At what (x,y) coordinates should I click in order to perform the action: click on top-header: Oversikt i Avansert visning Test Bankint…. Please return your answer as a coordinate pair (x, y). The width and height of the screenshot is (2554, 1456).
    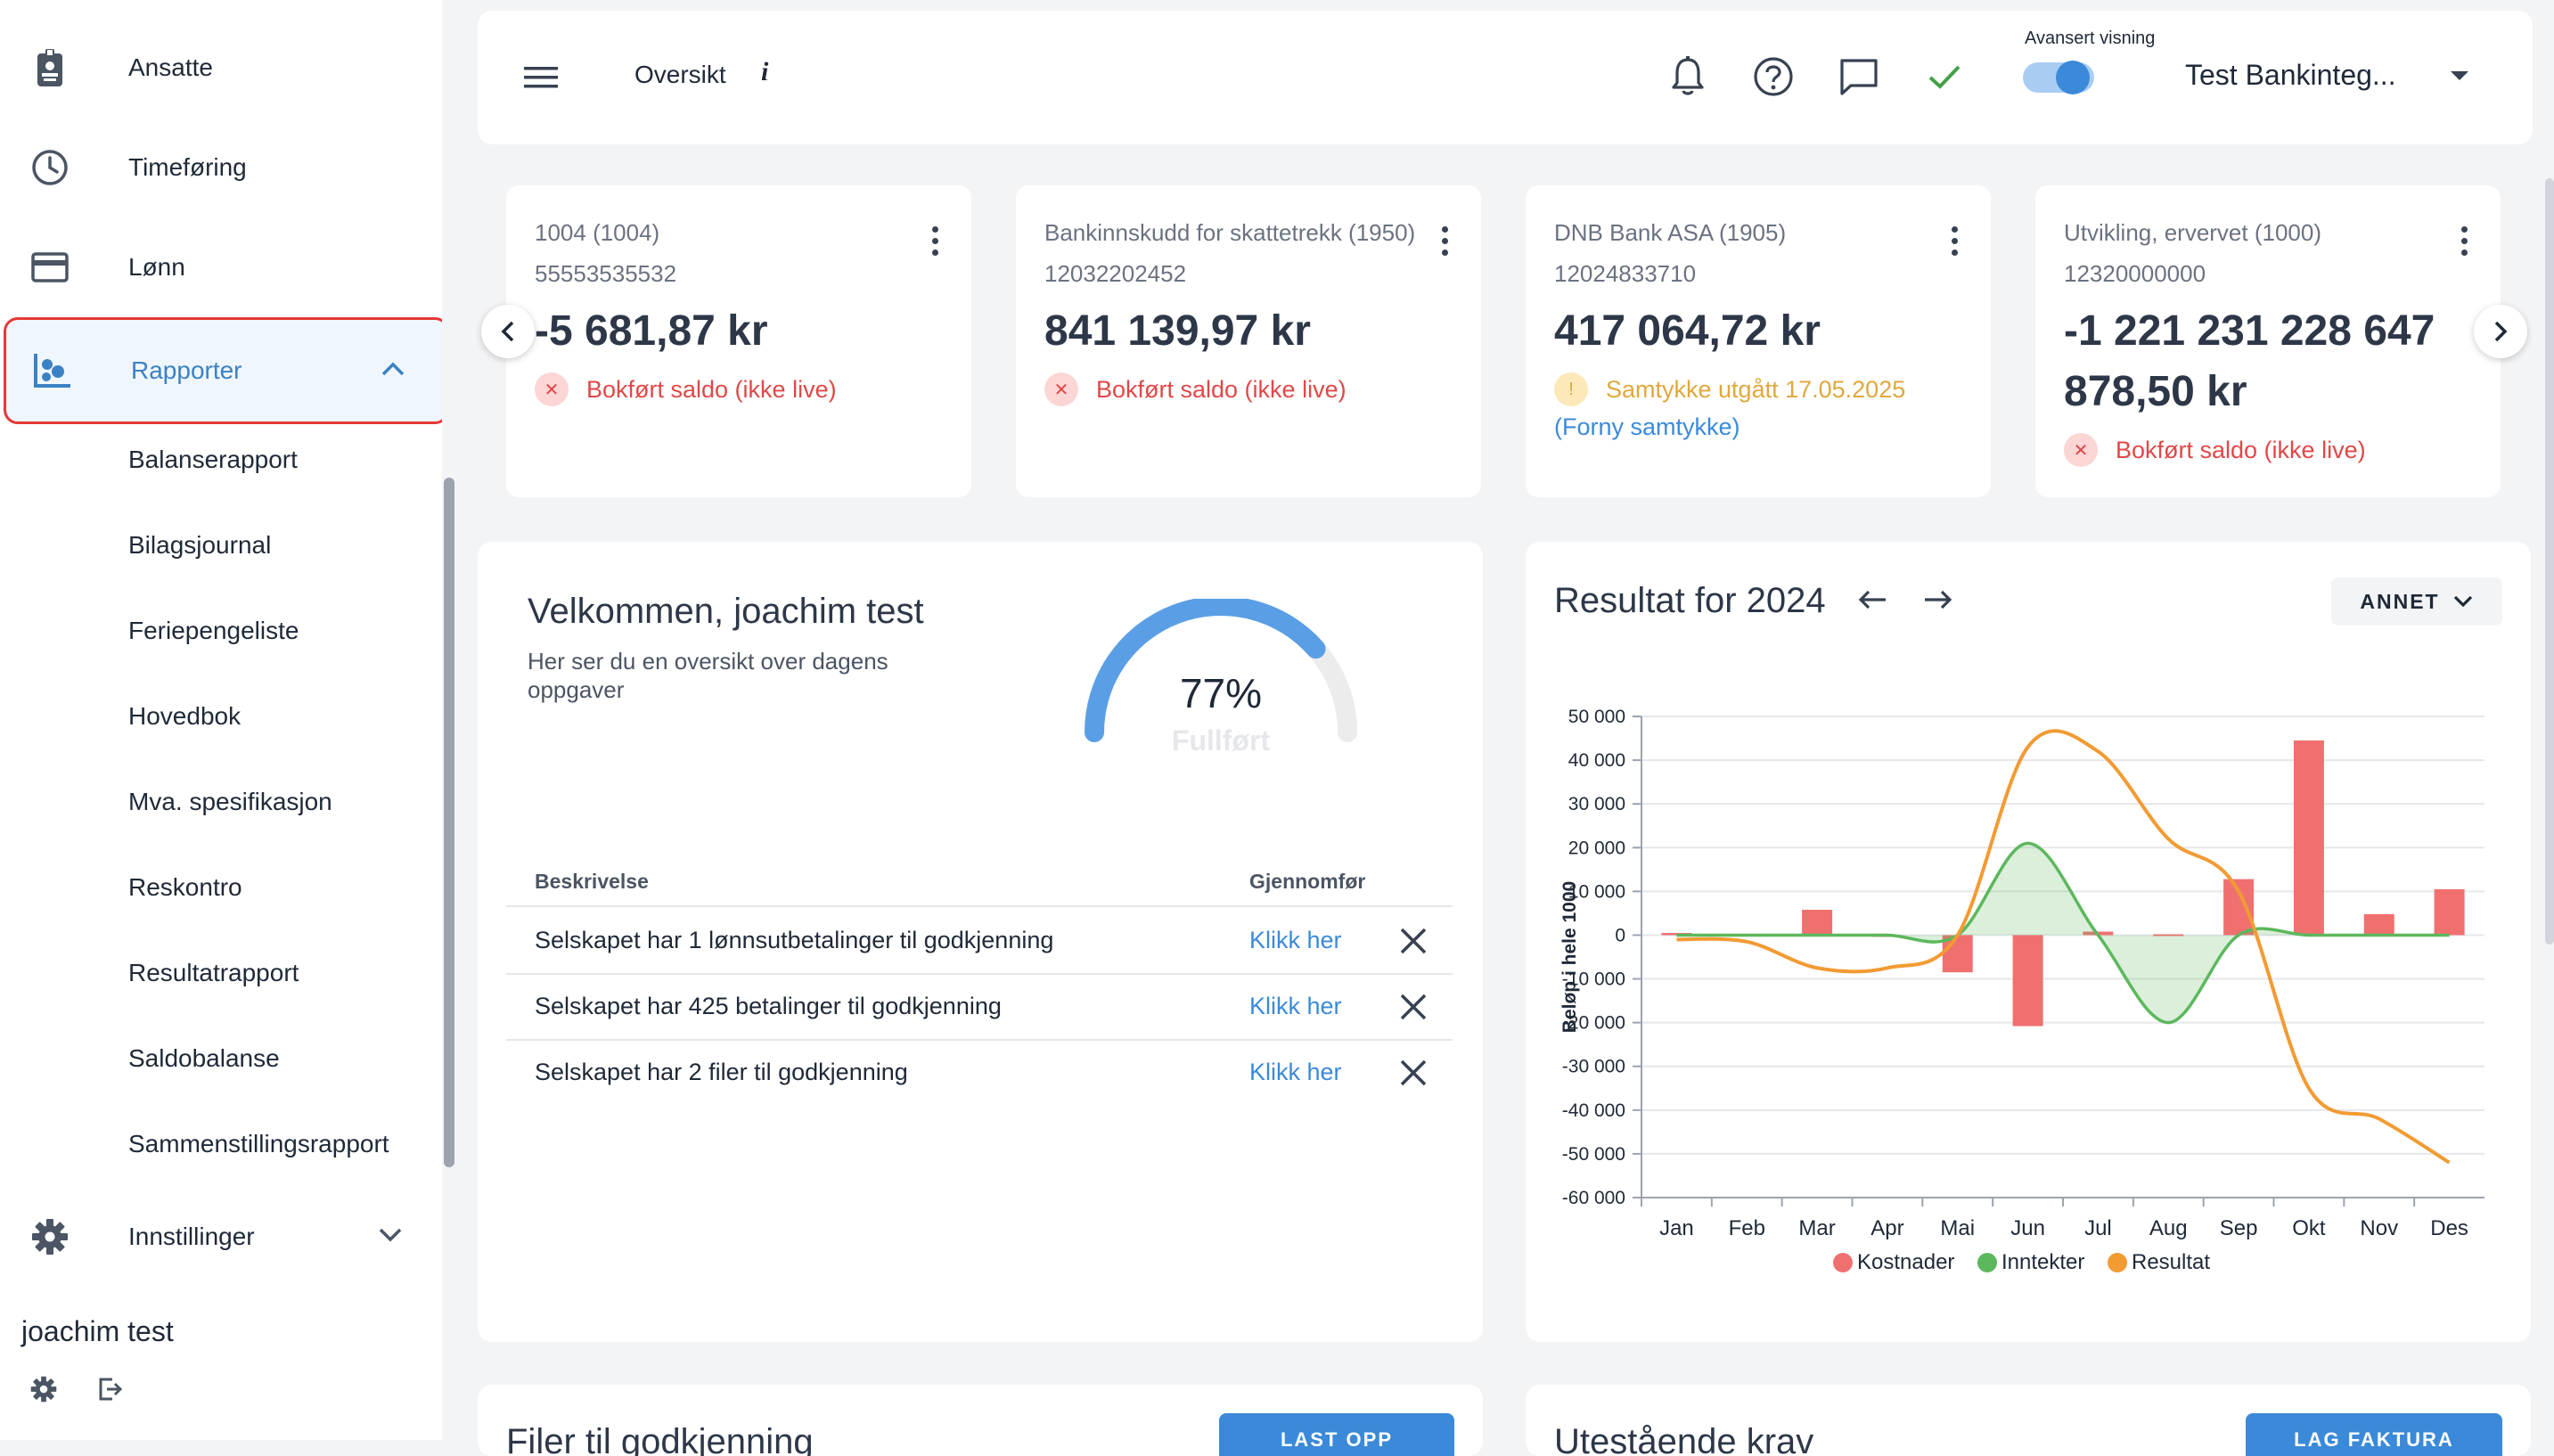
    Looking at the image, I should click on (1505, 77).